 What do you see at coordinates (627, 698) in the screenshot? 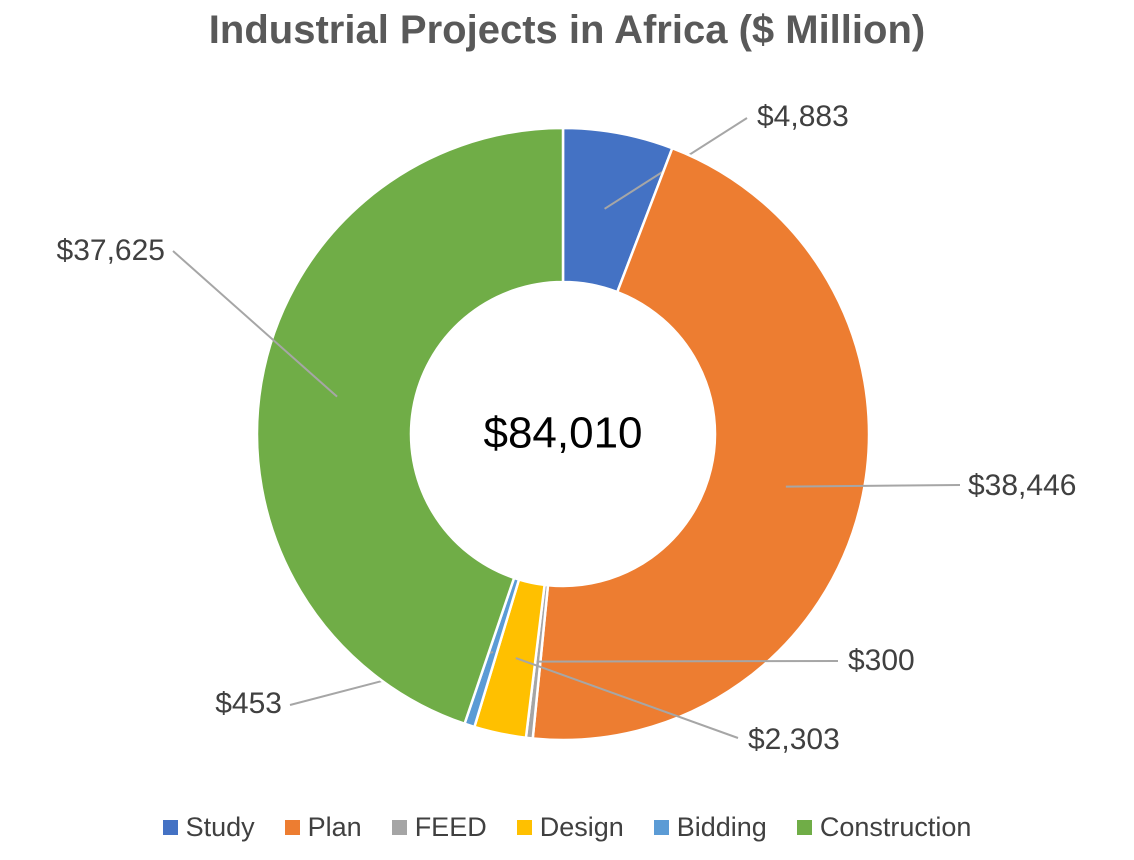
I see `leader-line-design` at bounding box center [627, 698].